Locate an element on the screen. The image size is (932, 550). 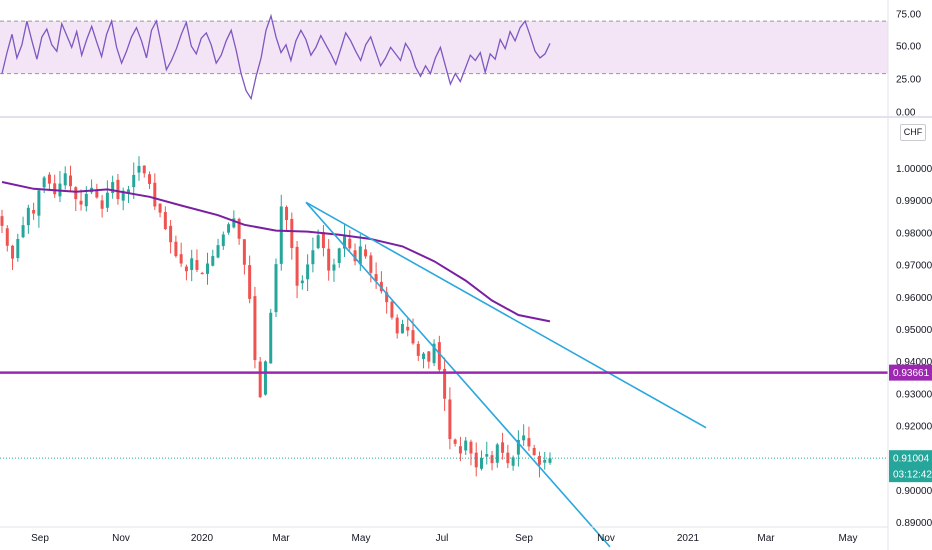
time-tick-label: Jul is located at coordinates (442, 538).